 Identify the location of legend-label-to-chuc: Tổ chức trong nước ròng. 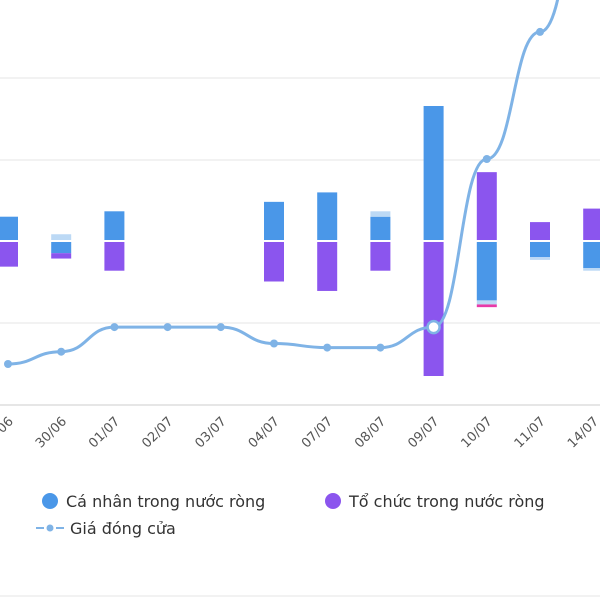
(446, 501).